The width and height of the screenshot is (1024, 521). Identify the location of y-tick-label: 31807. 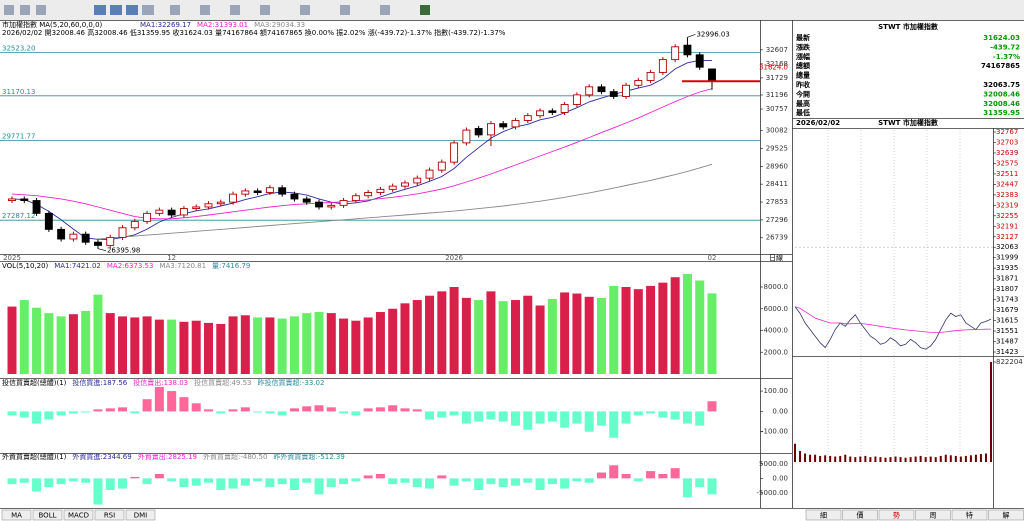
(1007, 289).